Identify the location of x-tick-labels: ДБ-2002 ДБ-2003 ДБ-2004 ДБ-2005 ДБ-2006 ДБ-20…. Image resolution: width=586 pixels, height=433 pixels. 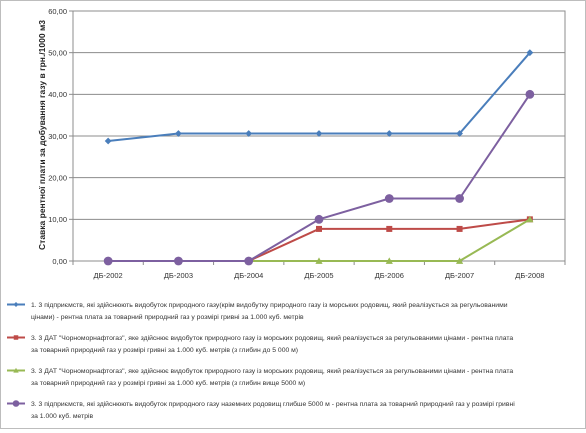
(319, 275).